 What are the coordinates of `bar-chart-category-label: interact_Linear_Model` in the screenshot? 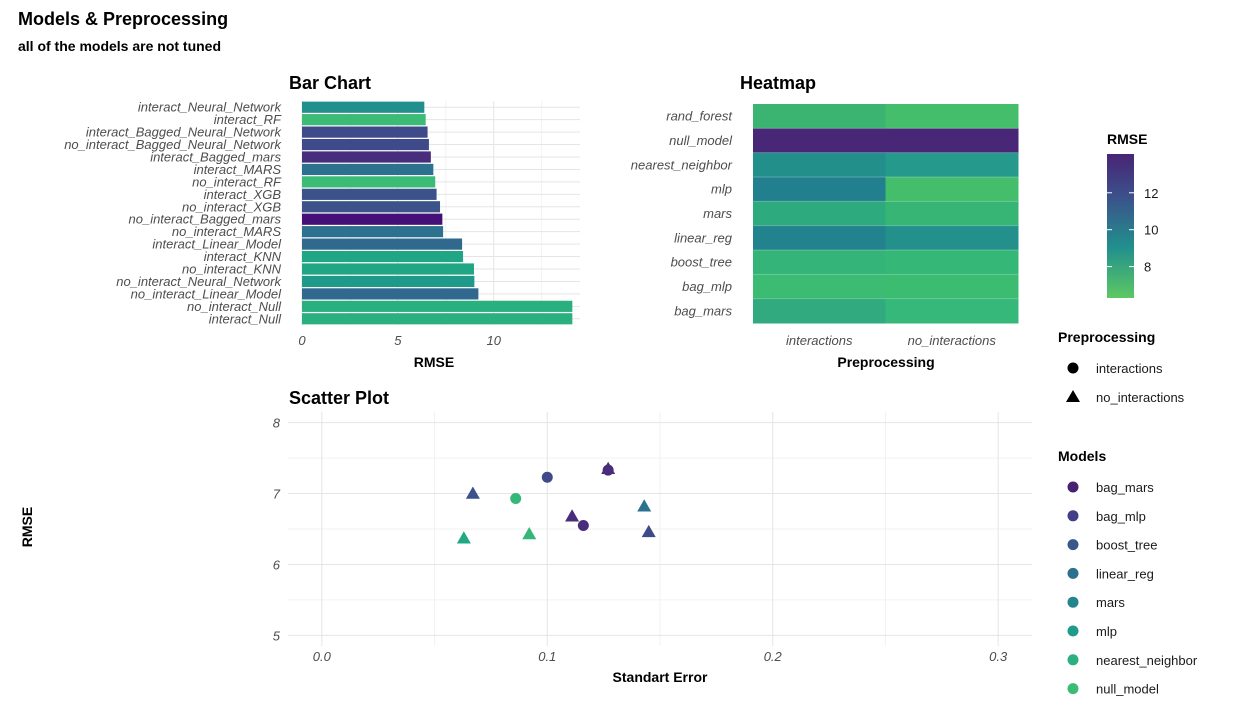 It's located at (217, 244).